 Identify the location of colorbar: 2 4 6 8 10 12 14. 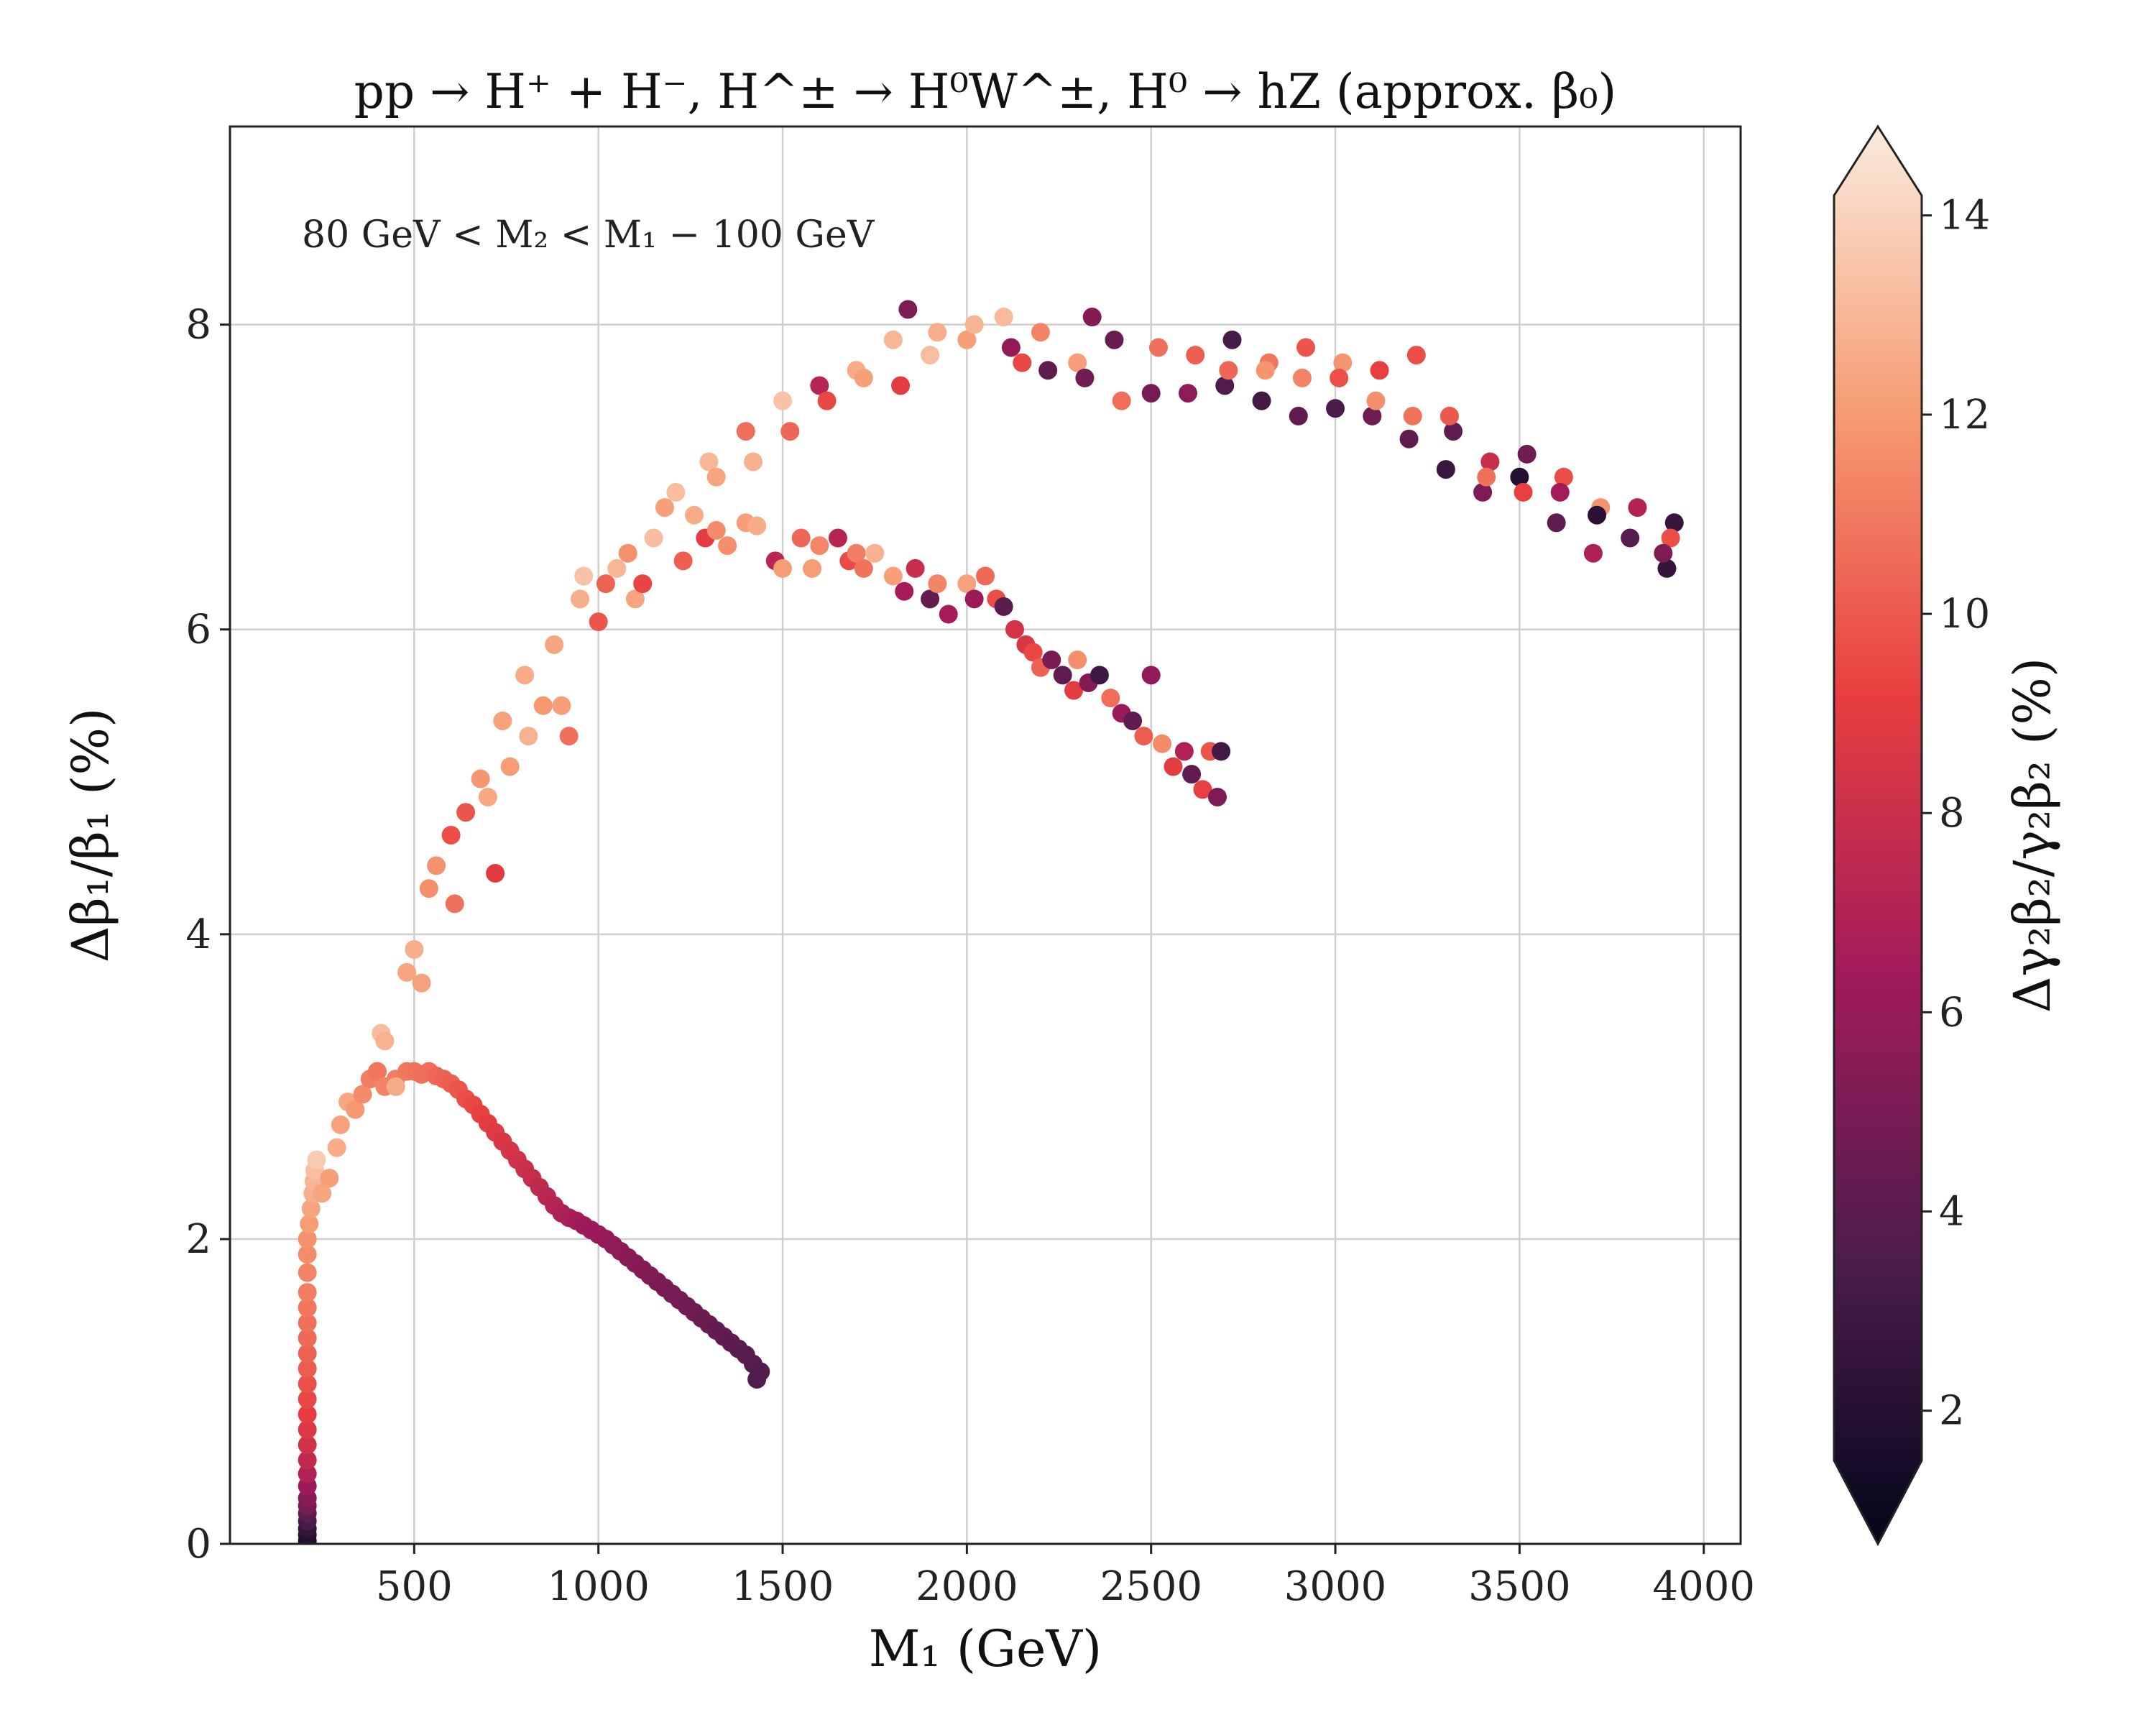
(1911, 835).